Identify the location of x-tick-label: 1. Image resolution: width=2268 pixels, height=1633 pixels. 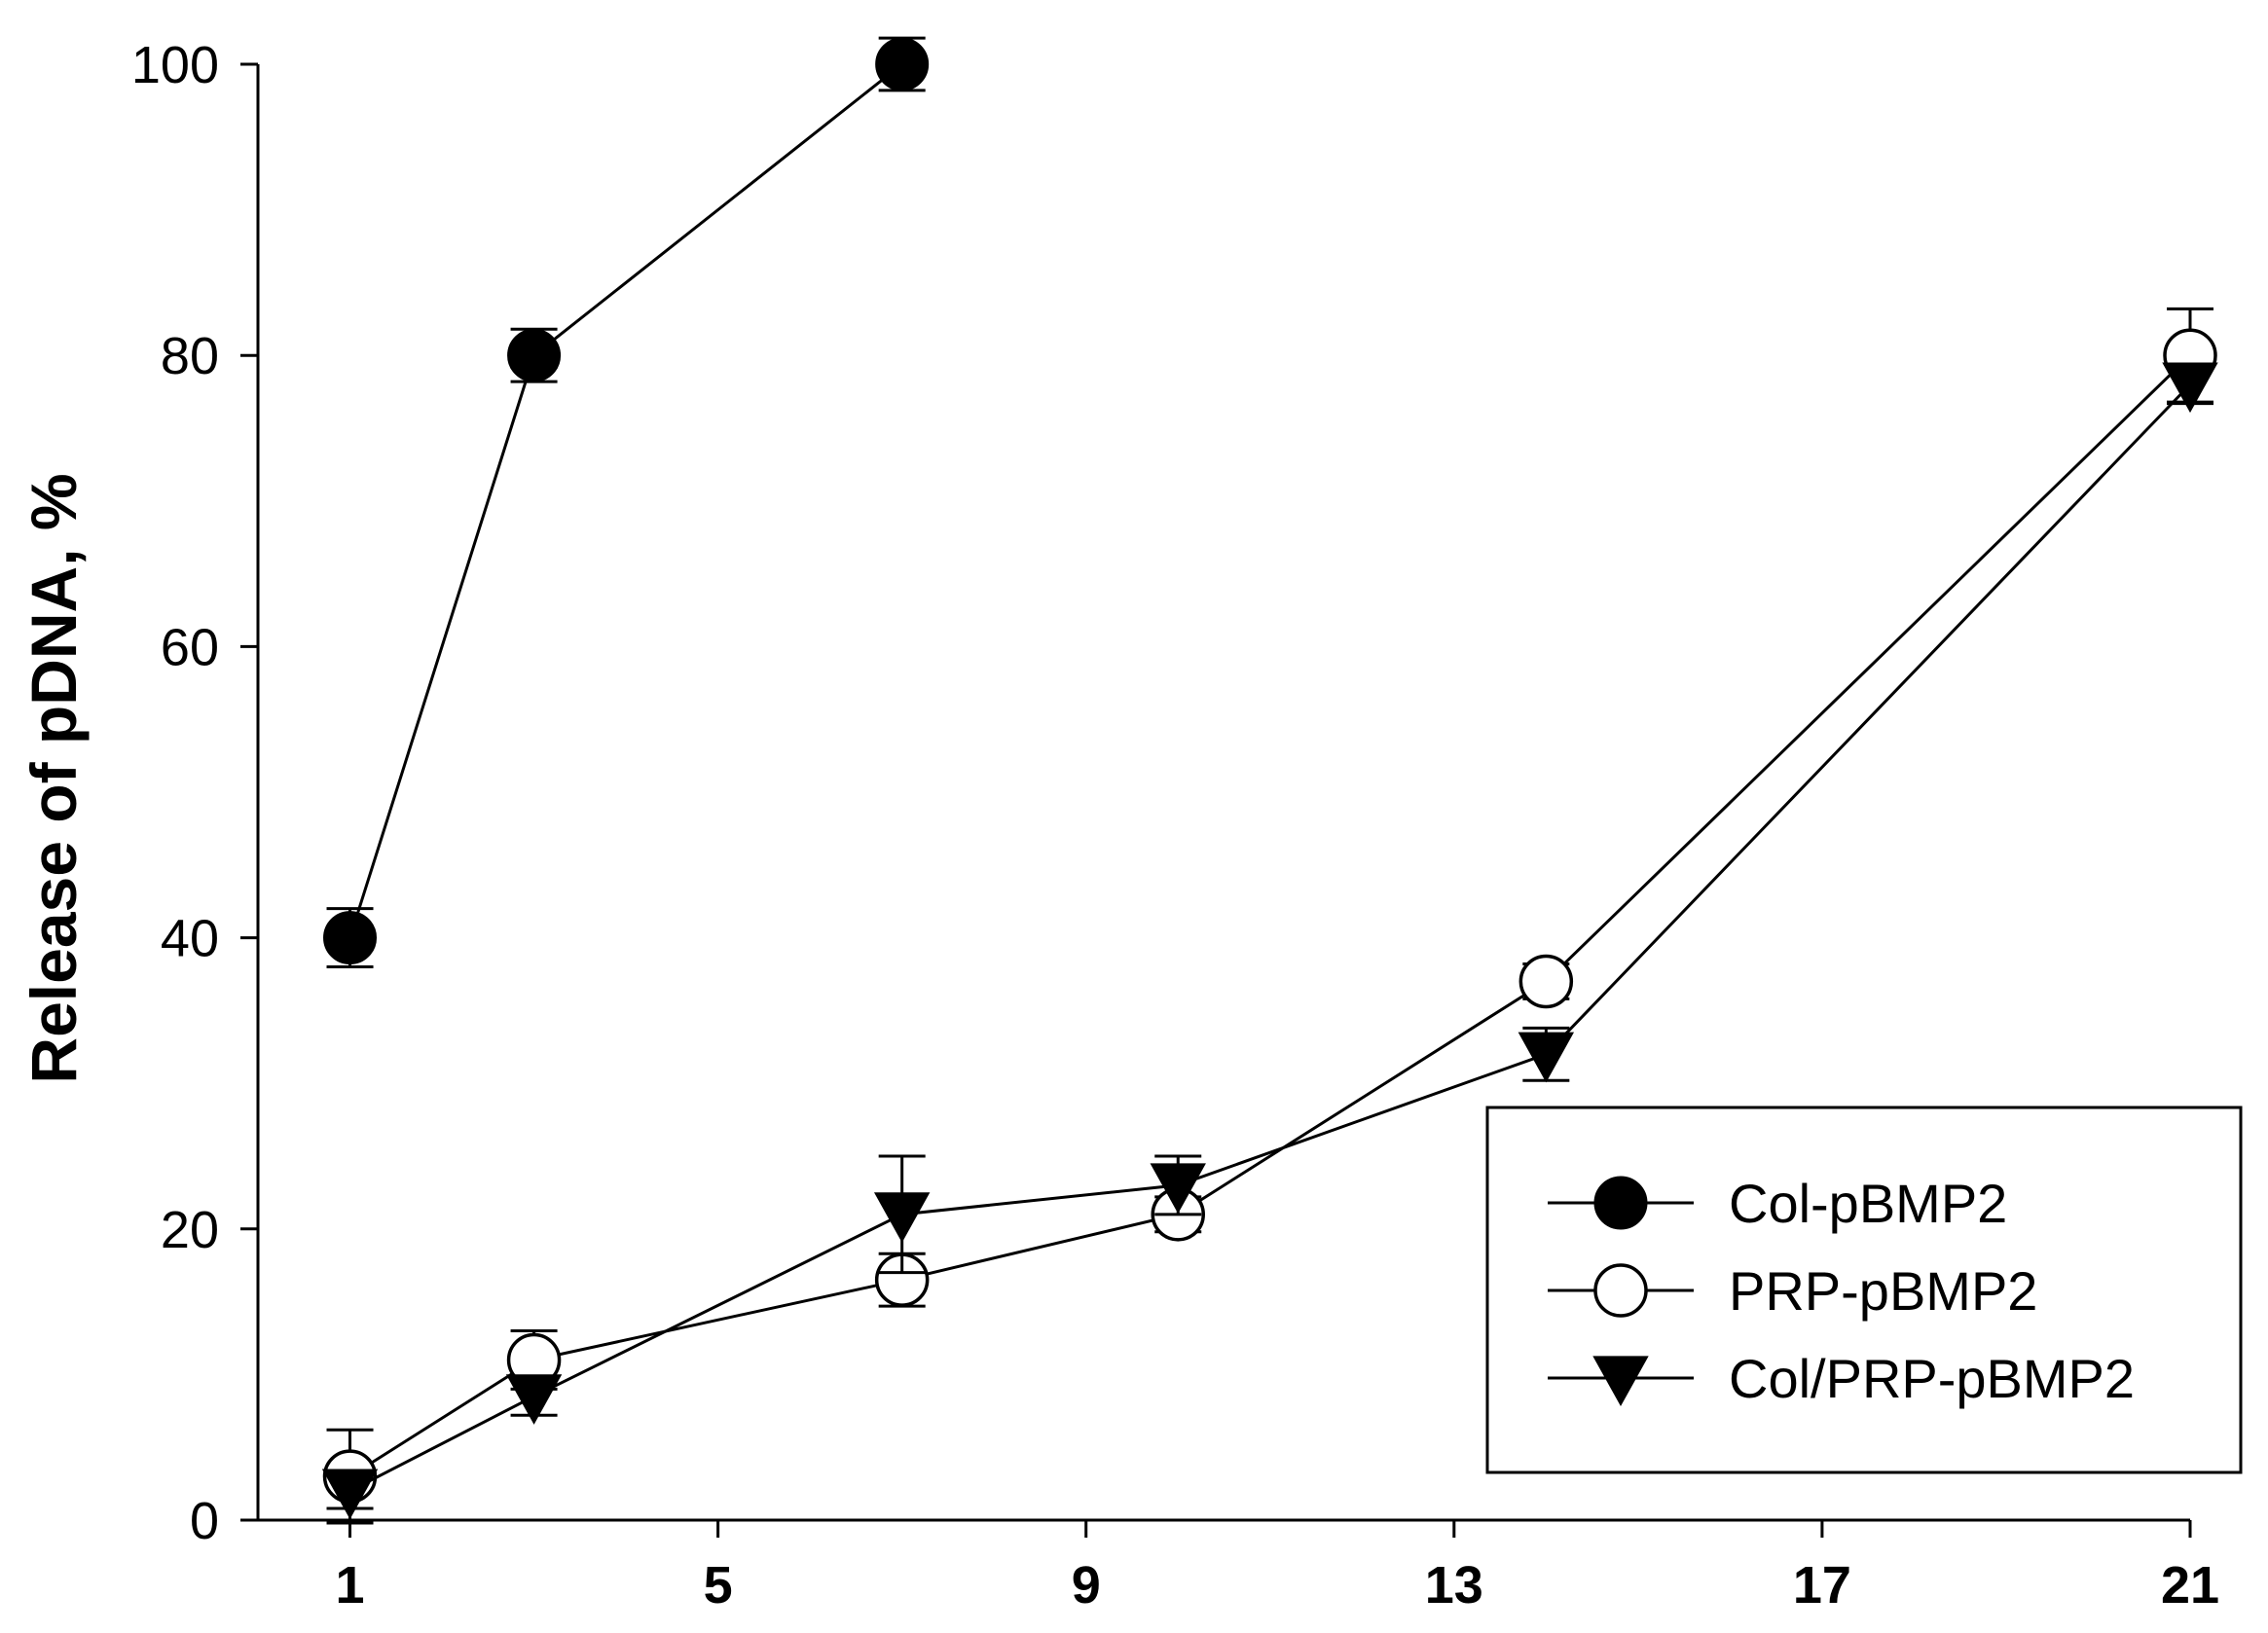
(350, 1585).